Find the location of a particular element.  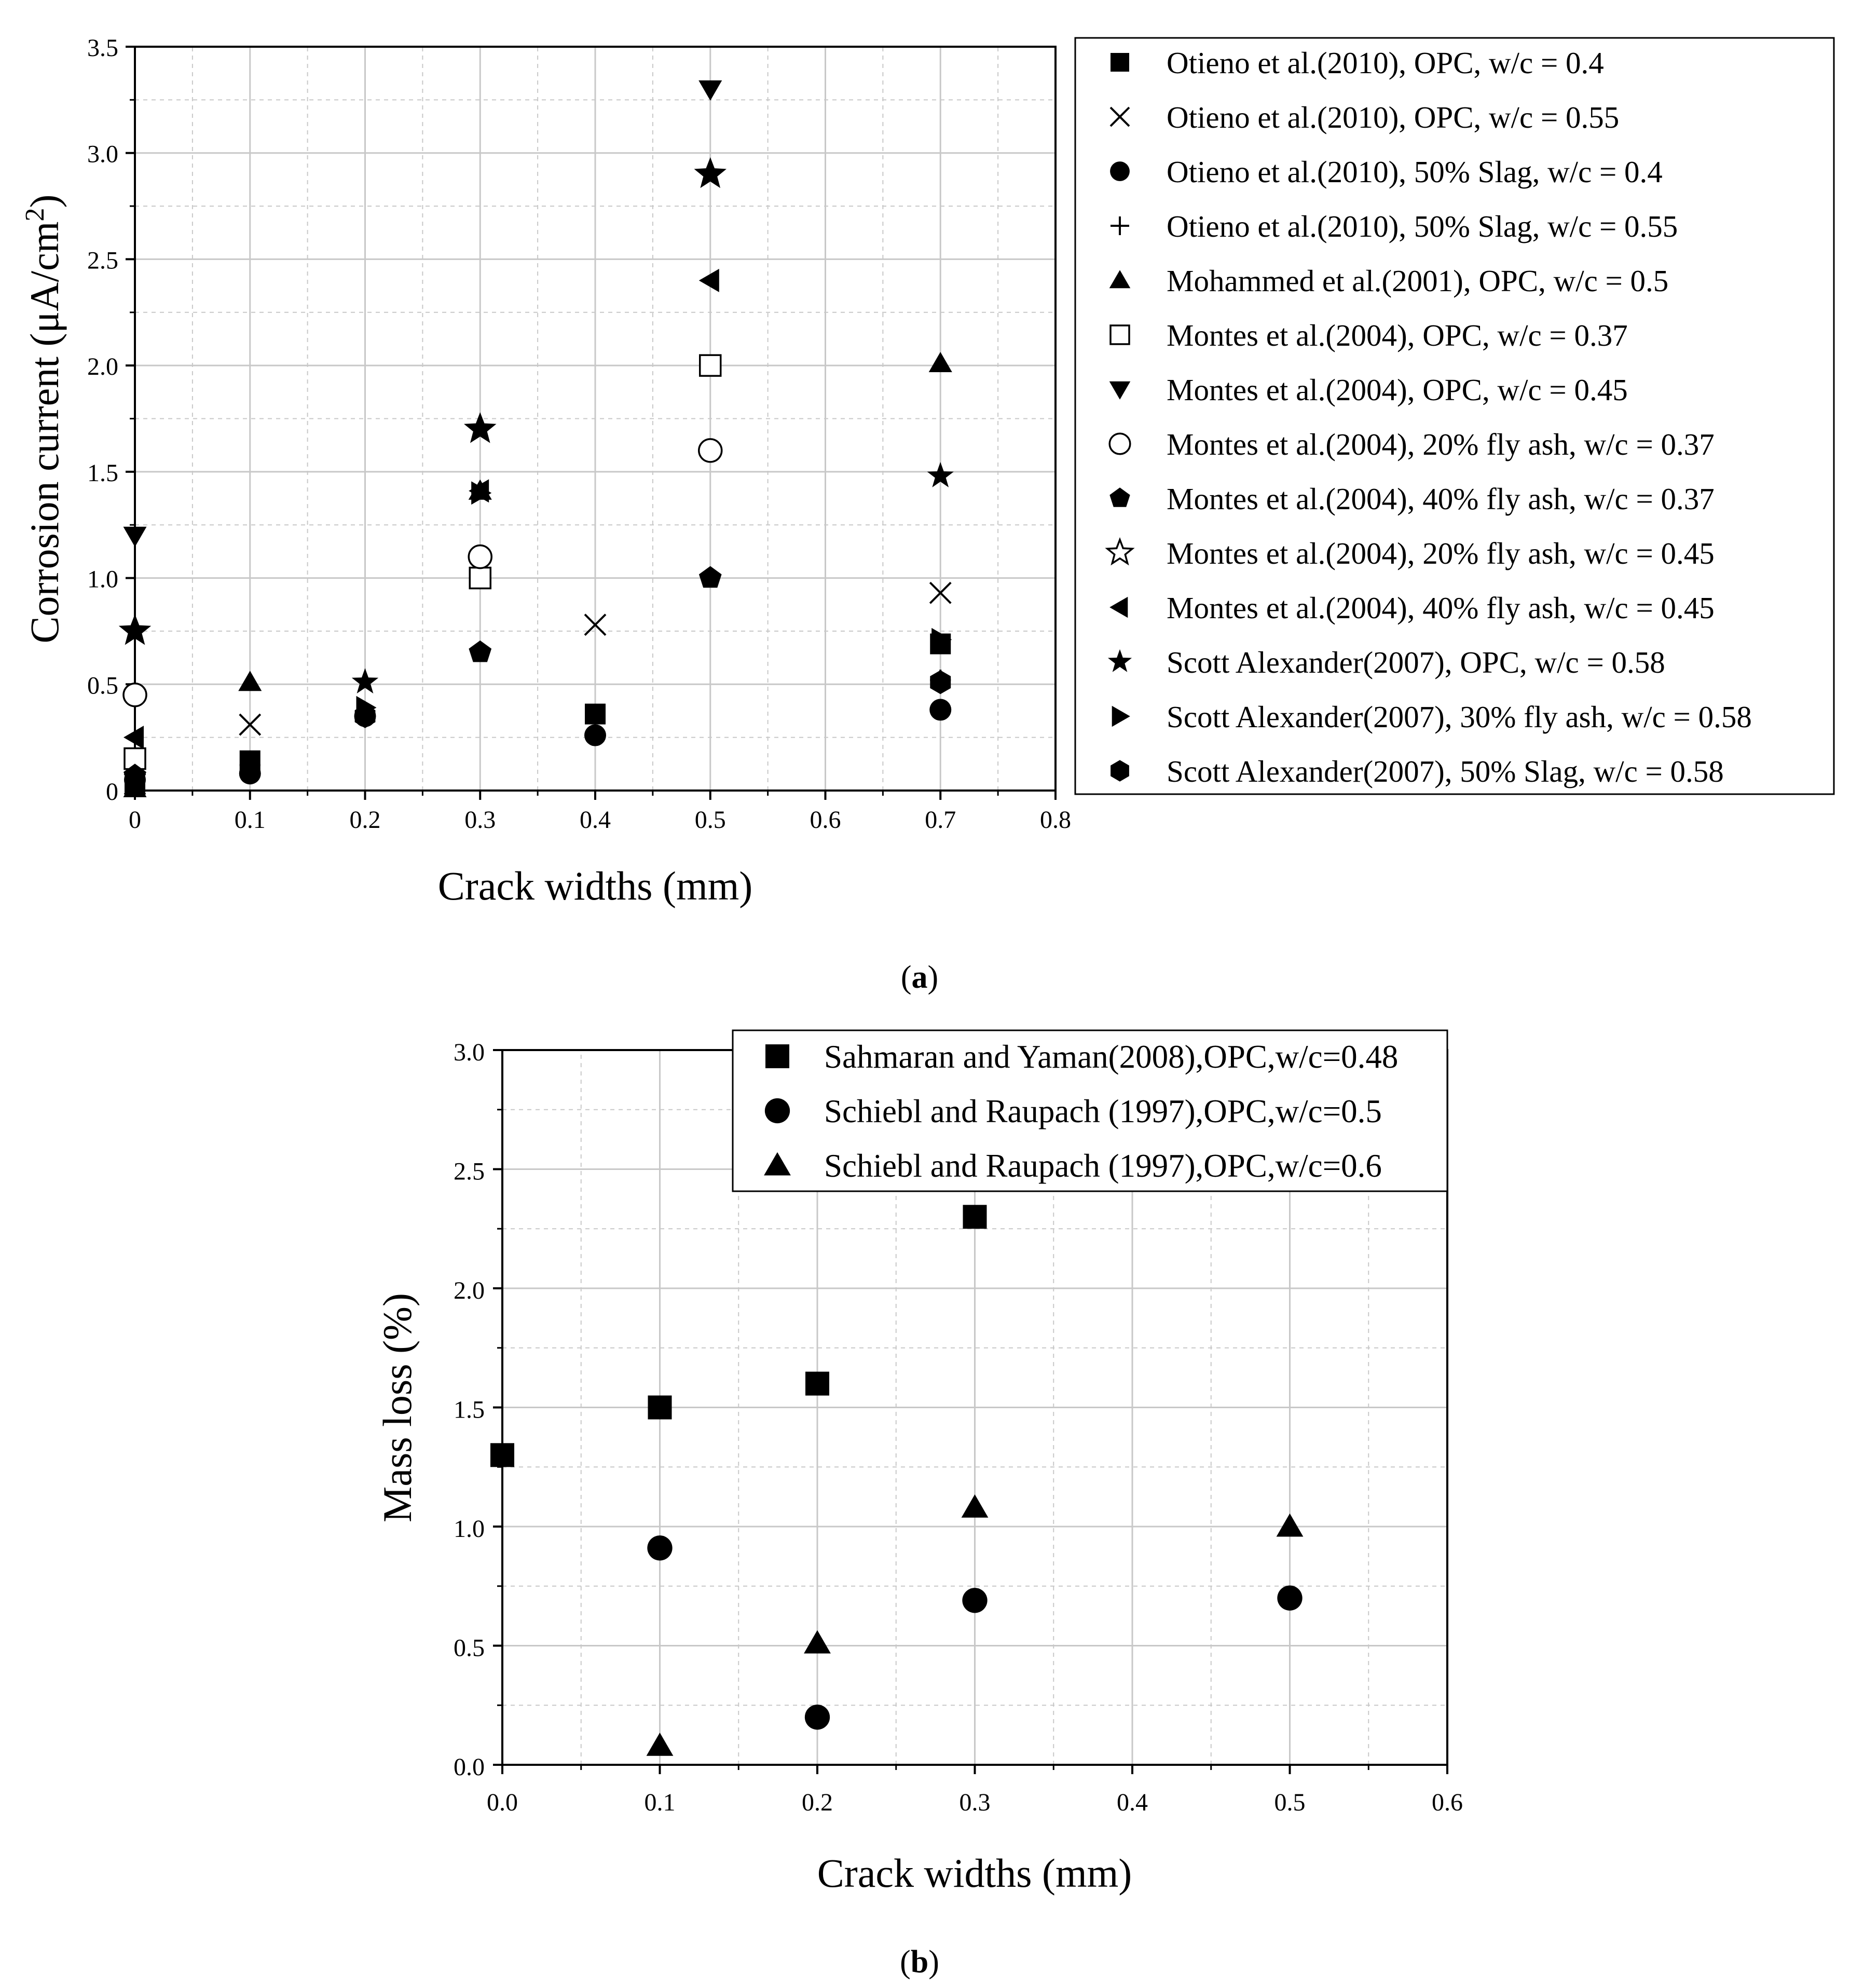

legend-box-b is located at coordinates (1090, 1110).